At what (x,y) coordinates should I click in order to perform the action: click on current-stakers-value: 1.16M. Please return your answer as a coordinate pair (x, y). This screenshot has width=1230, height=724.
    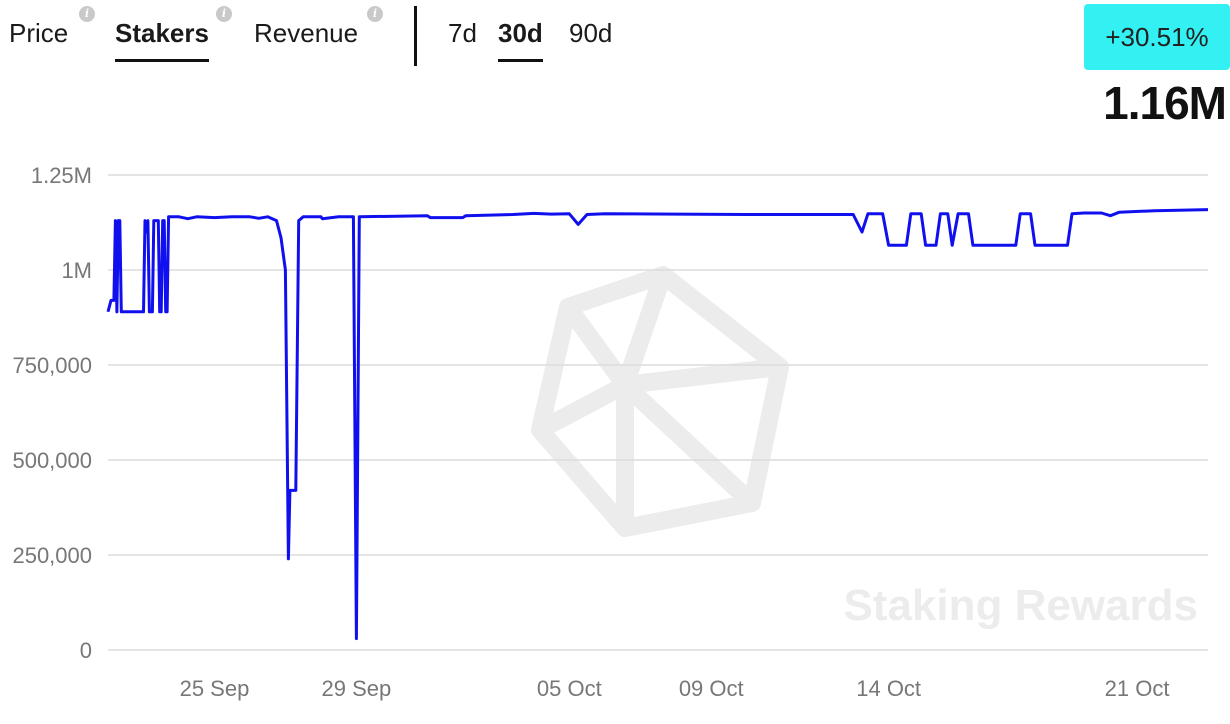
    Looking at the image, I should click on (1165, 103).